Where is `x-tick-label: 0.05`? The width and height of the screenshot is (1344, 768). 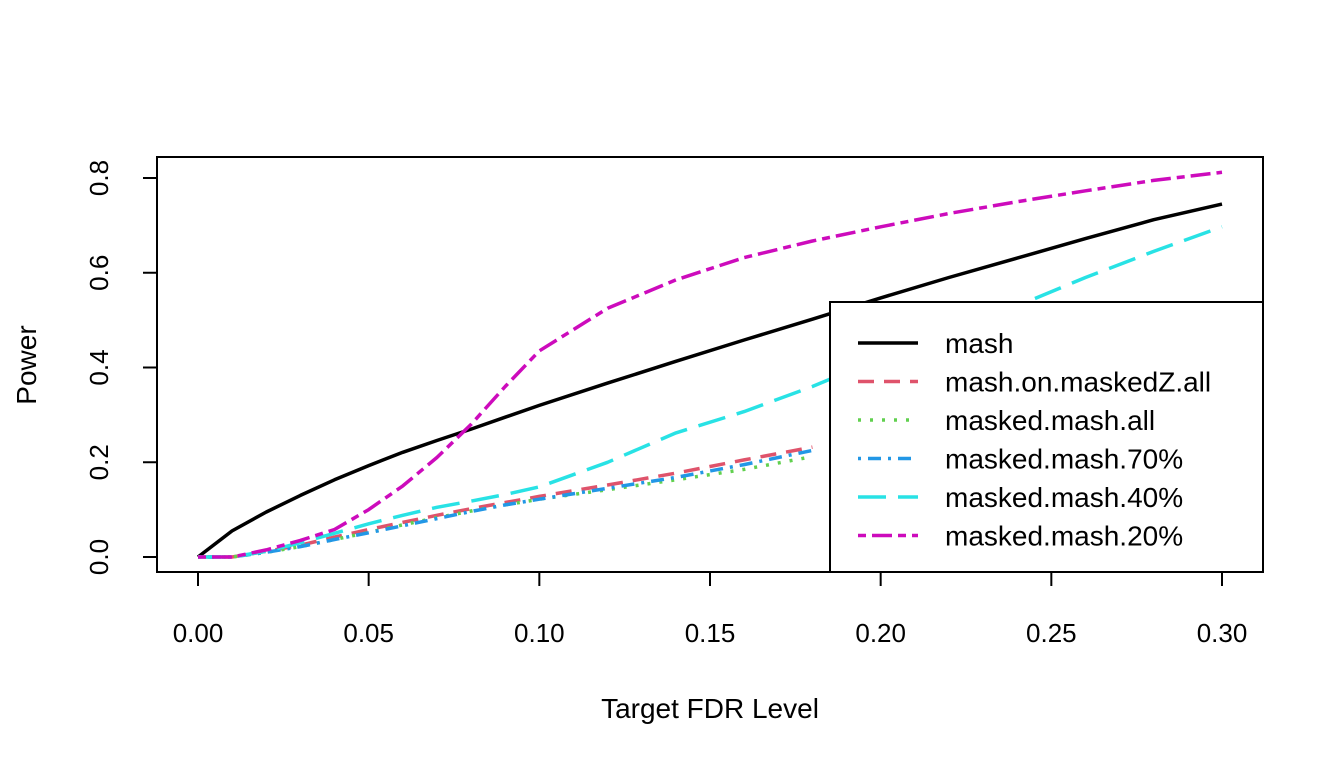 x-tick-label: 0.05 is located at coordinates (368, 633).